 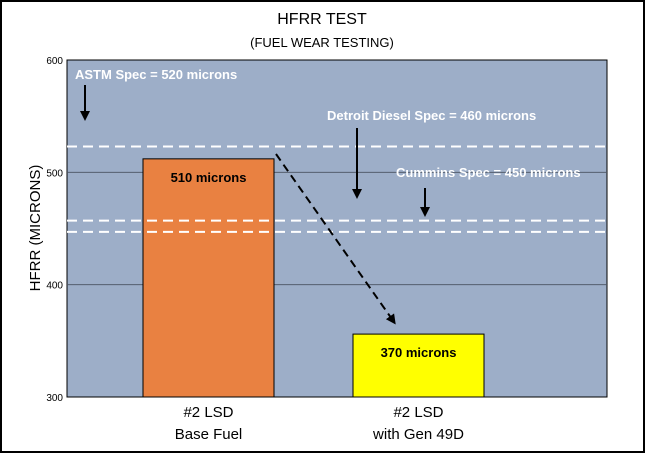 I want to click on category-labels: #2 LSD Base Fuel #2 LSD with Gen 49D, so click(x=319, y=423).